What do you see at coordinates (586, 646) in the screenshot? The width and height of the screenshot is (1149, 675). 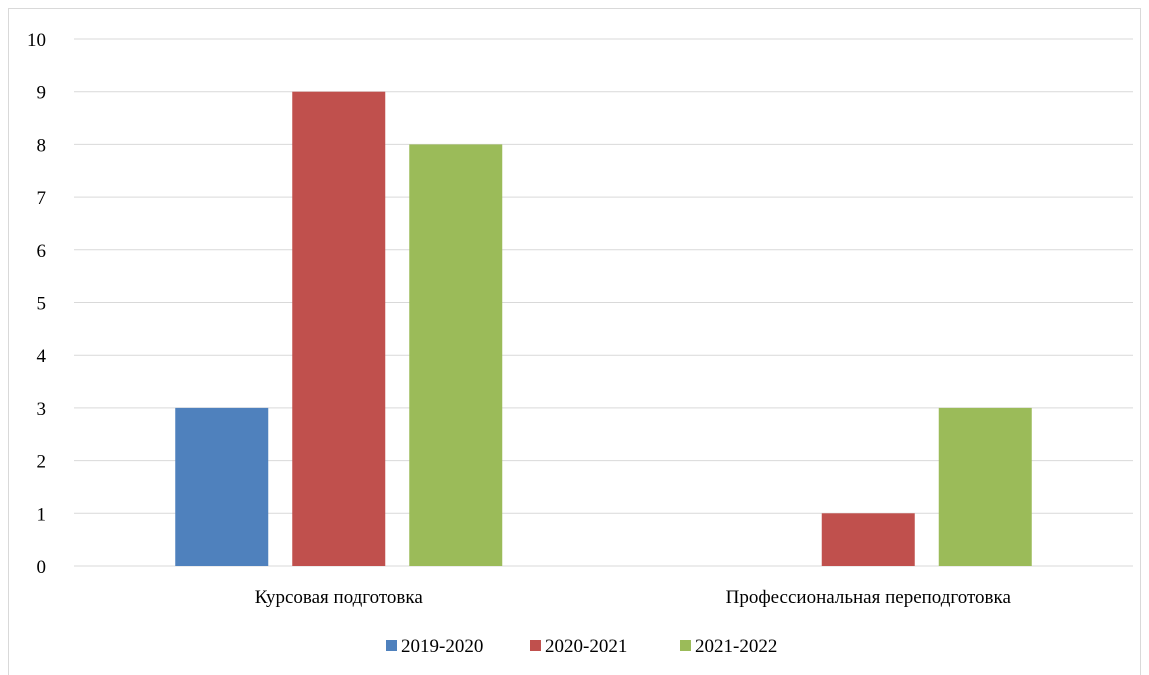 I see `legend-label: 2020-2021` at bounding box center [586, 646].